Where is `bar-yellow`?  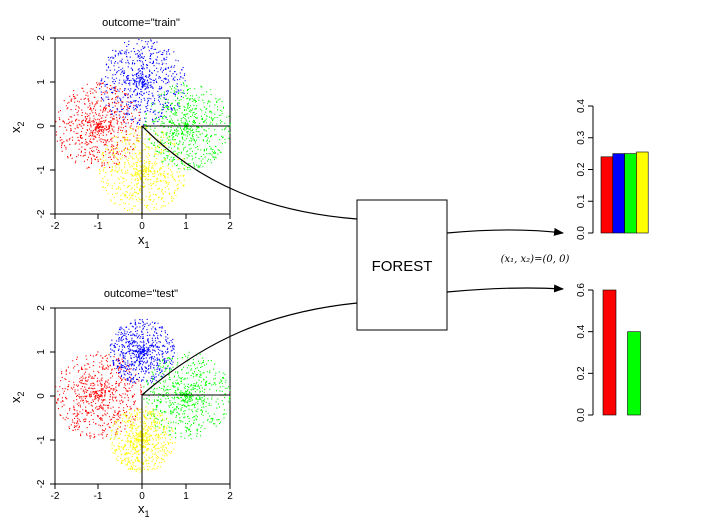
bar-yellow is located at coordinates (642, 192).